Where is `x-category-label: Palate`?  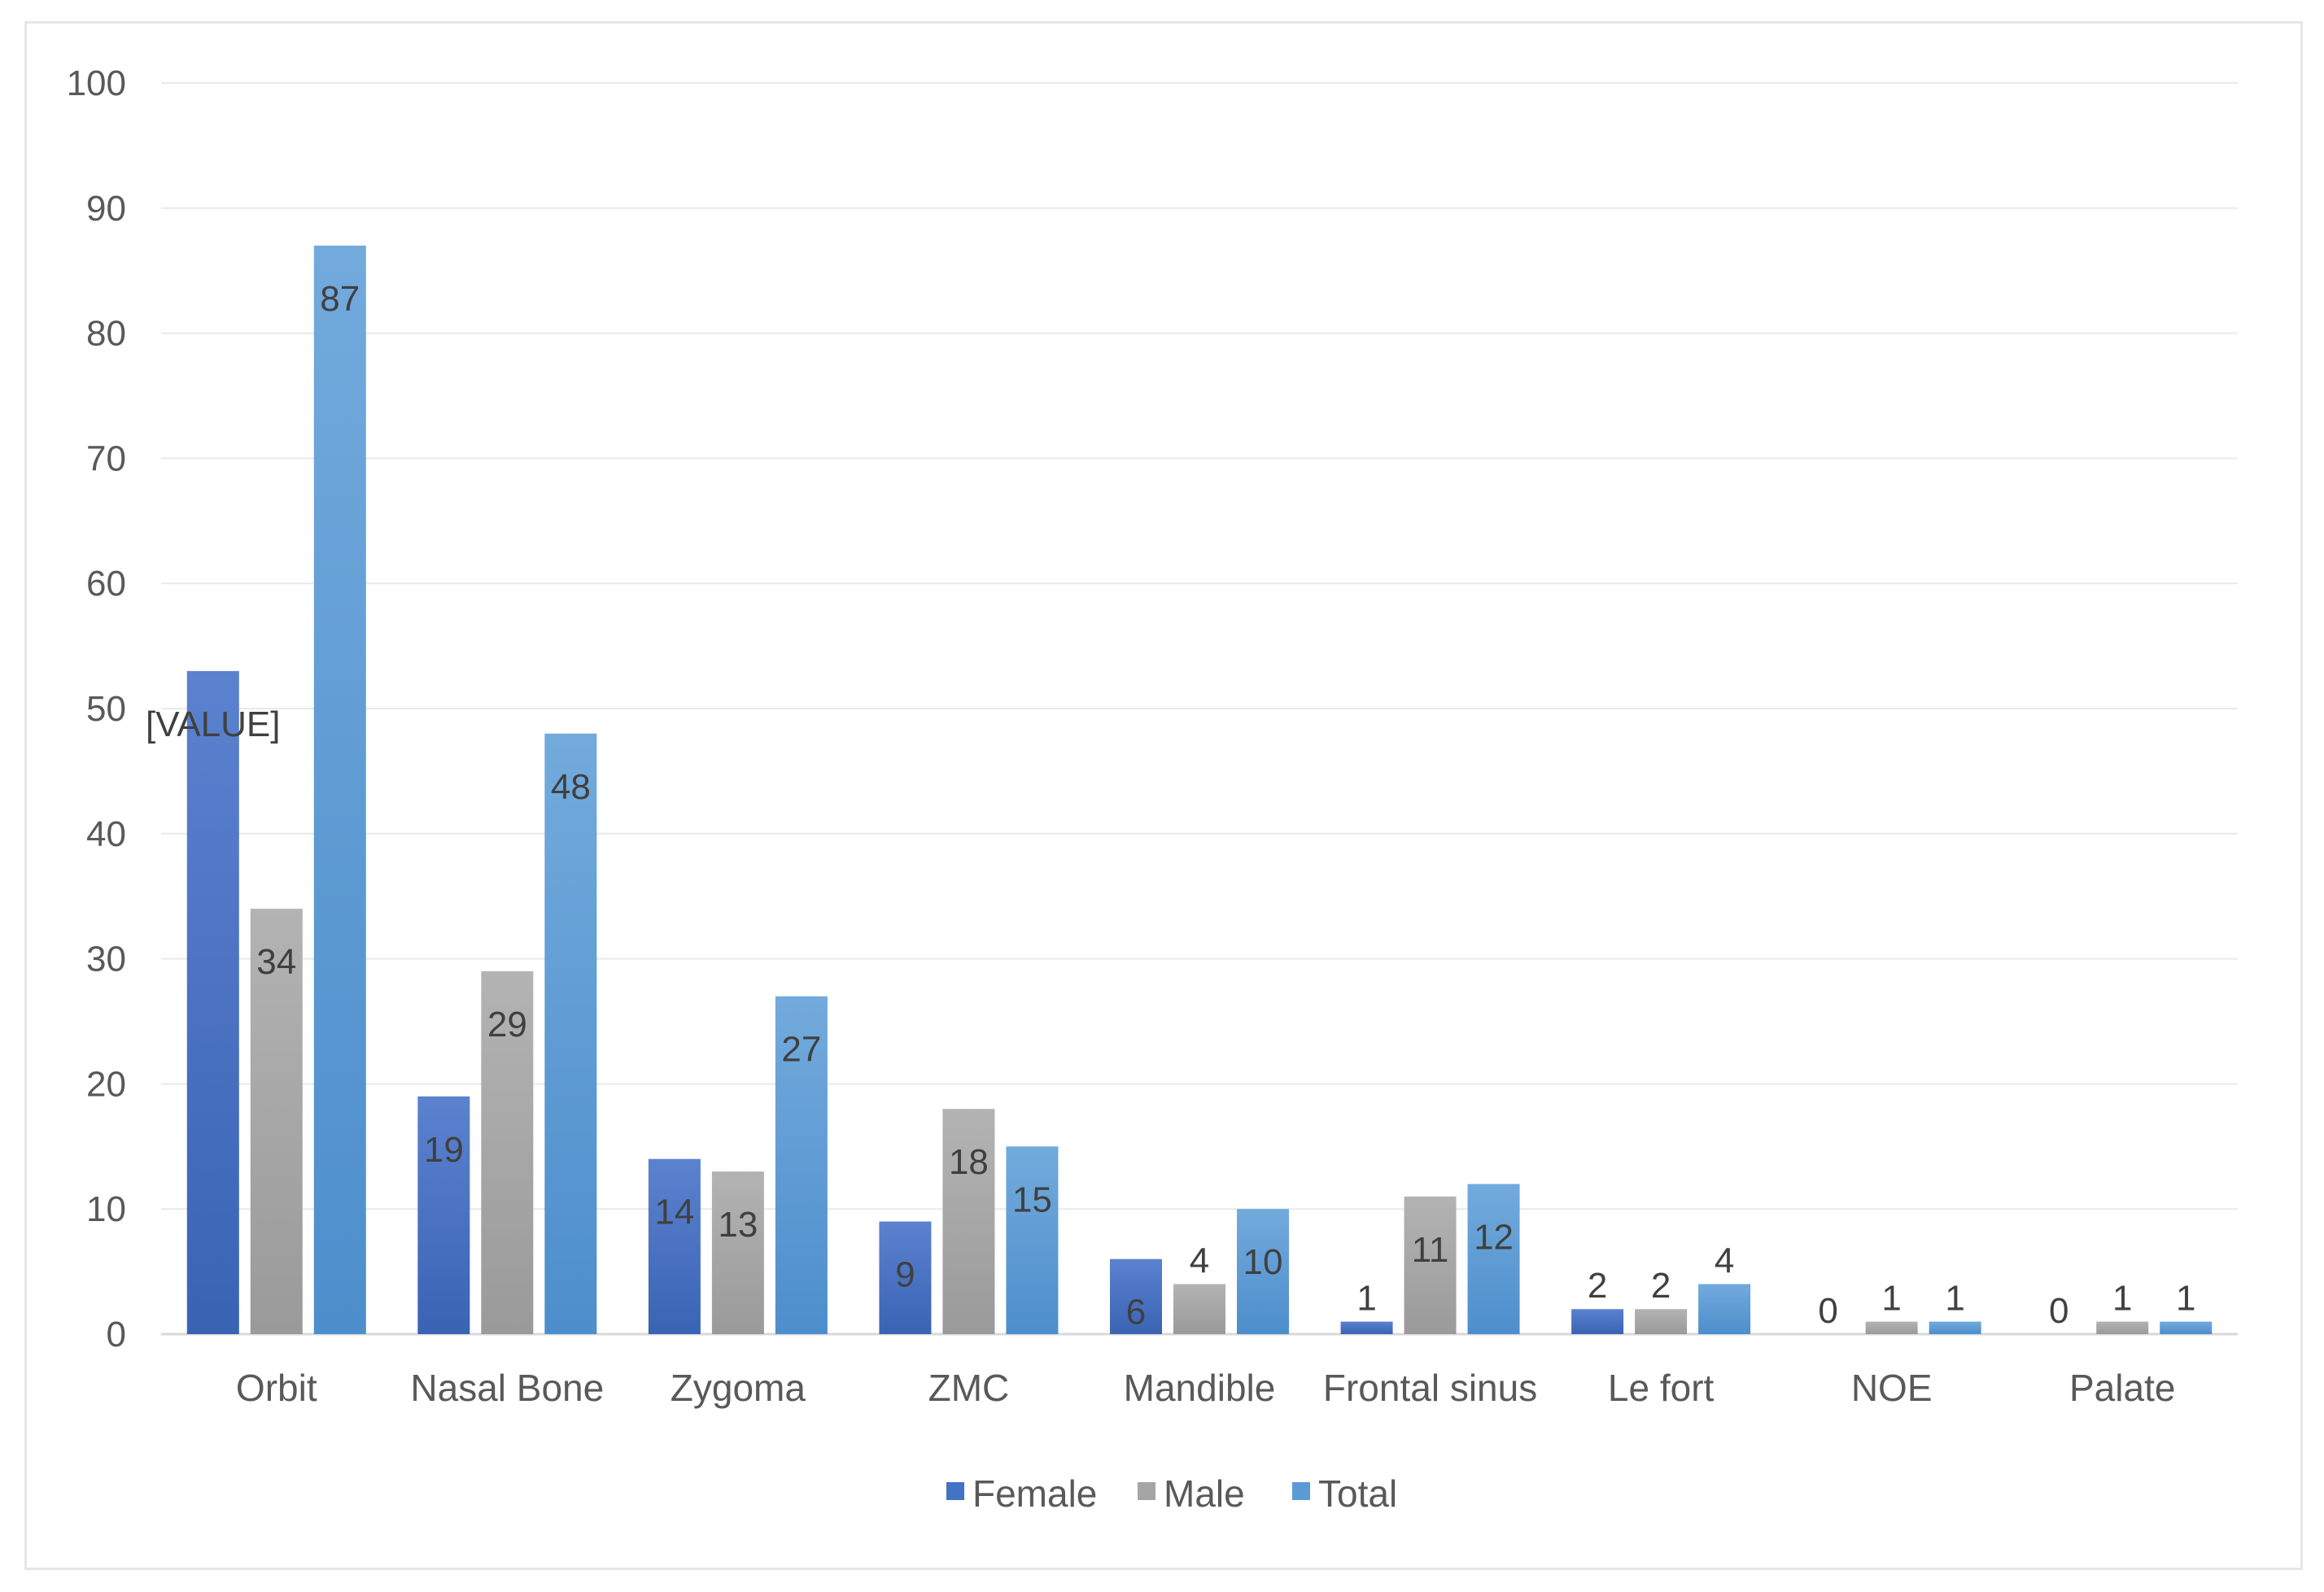
x-category-label: Palate is located at coordinates (2122, 1388).